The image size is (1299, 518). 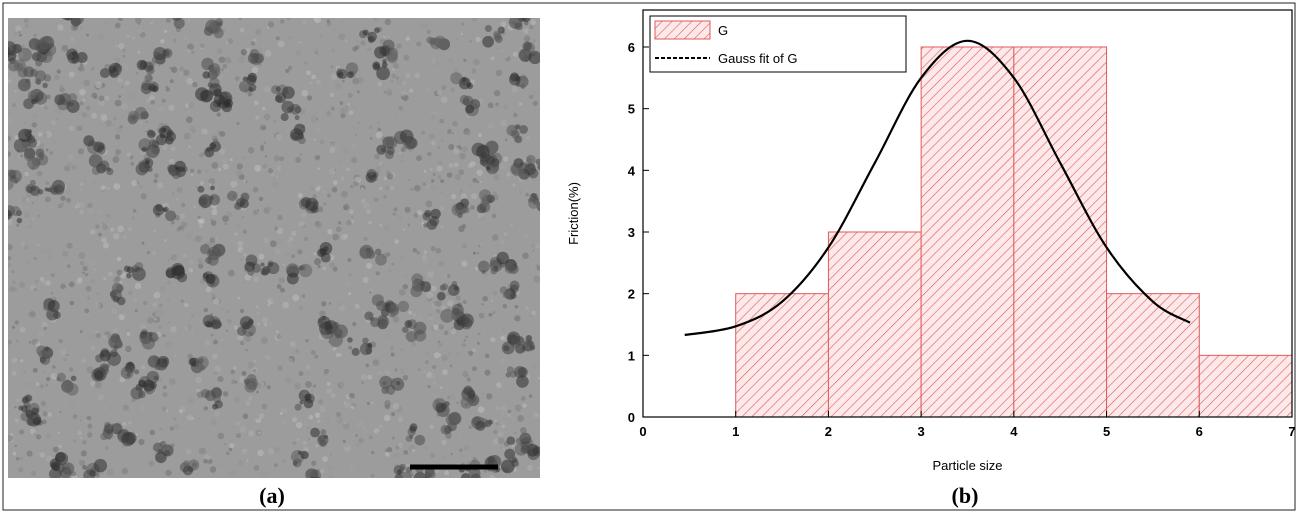 What do you see at coordinates (1014, 431) in the screenshot?
I see `x-tick-label: 4` at bounding box center [1014, 431].